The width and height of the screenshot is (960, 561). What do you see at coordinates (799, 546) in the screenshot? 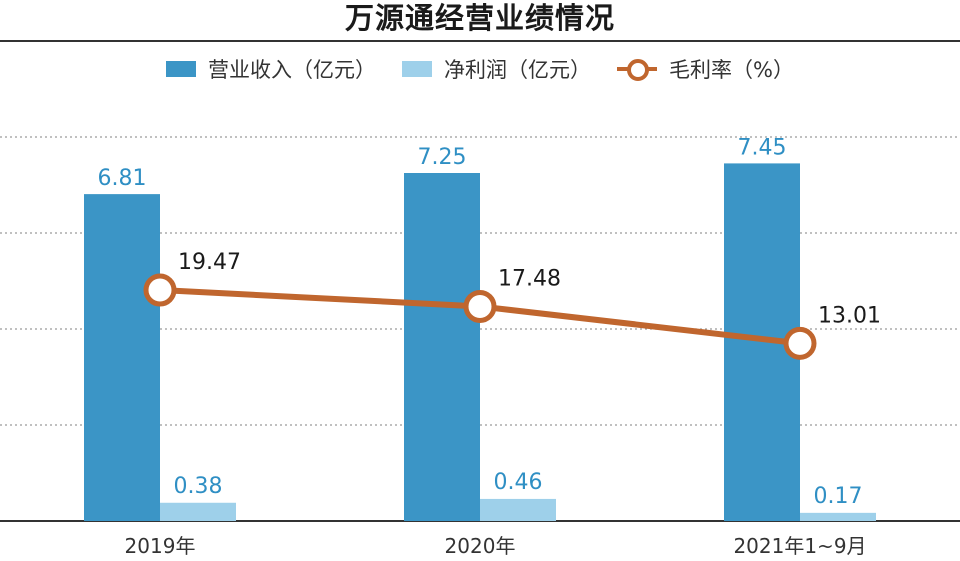
I see `x-tick-label-3: 2021年1~9月` at bounding box center [799, 546].